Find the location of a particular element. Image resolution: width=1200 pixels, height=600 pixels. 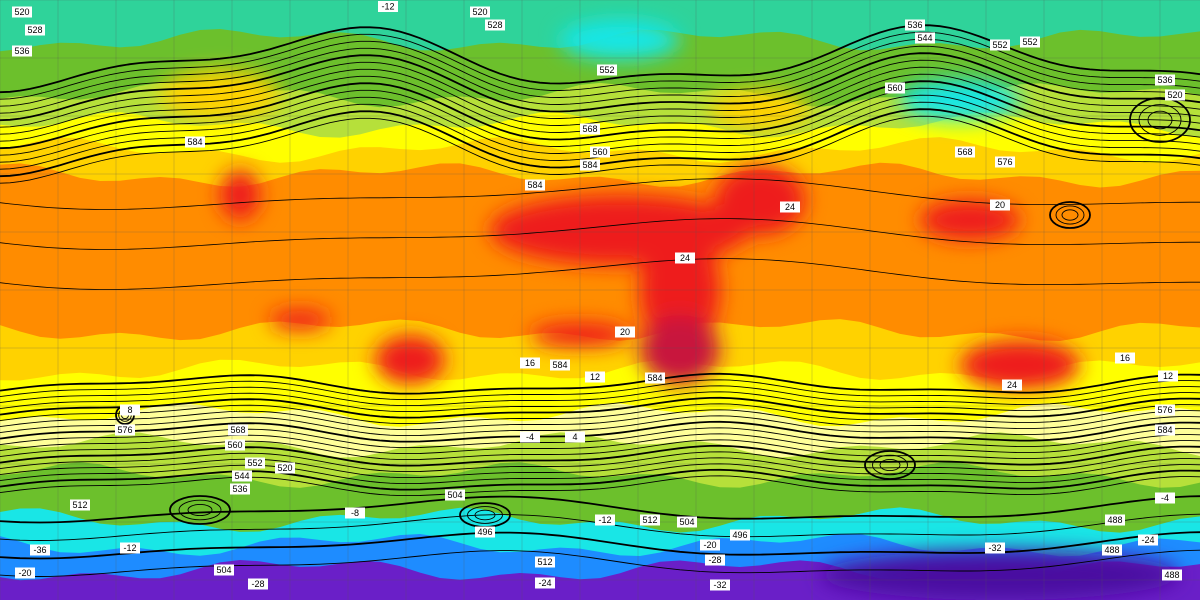

height-label-text: 496 is located at coordinates (484, 532).